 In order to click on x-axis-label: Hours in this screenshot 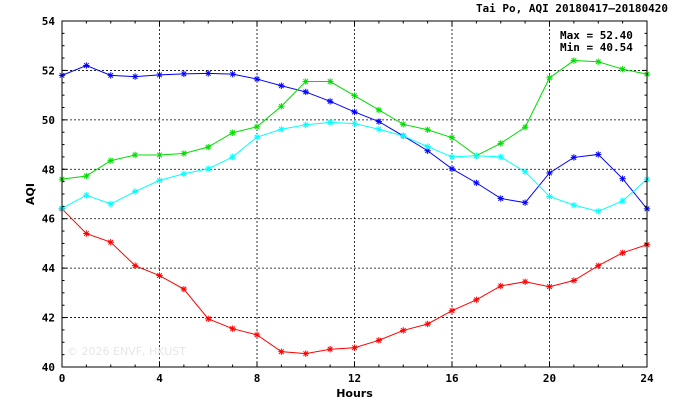, I will do `click(354, 393)`.